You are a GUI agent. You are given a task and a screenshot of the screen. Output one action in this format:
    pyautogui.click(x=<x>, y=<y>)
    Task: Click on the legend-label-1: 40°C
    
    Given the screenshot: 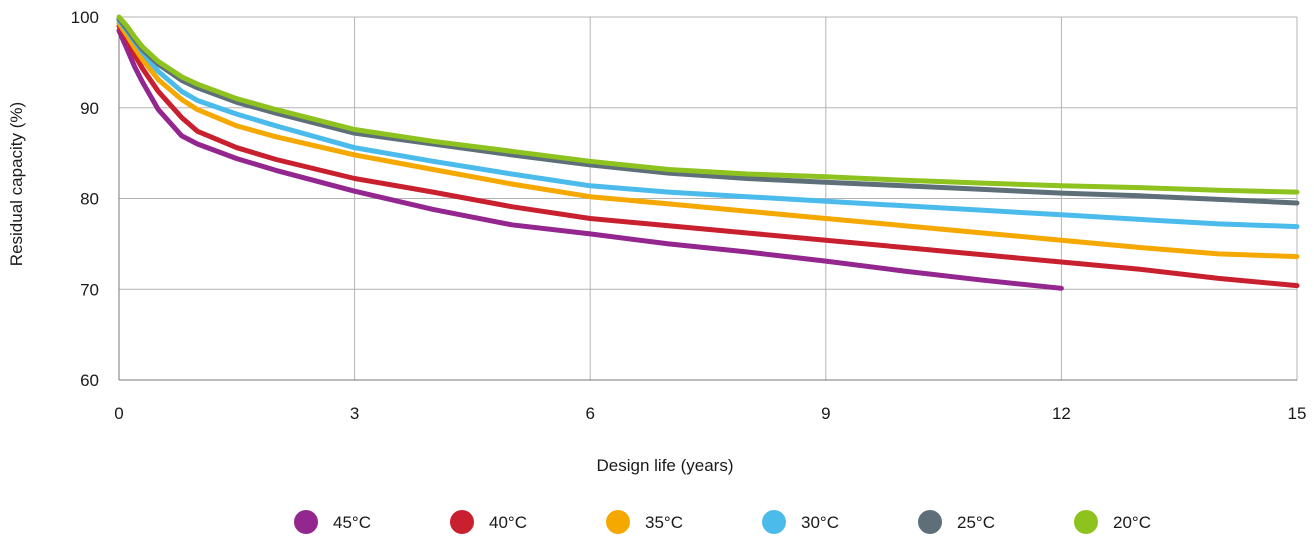 What is the action you would take?
    pyautogui.click(x=508, y=522)
    